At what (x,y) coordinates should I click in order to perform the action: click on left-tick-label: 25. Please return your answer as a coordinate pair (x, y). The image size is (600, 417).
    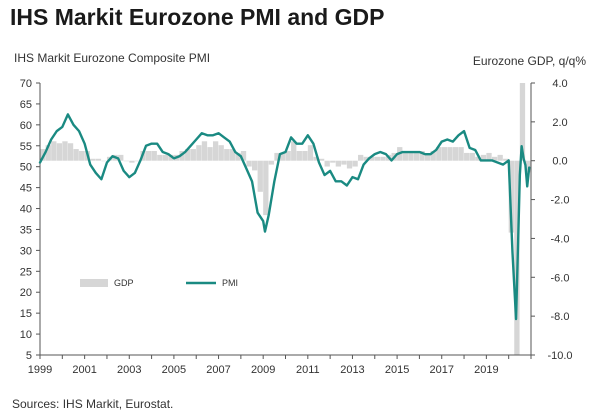
    Looking at the image, I should click on (26, 272).